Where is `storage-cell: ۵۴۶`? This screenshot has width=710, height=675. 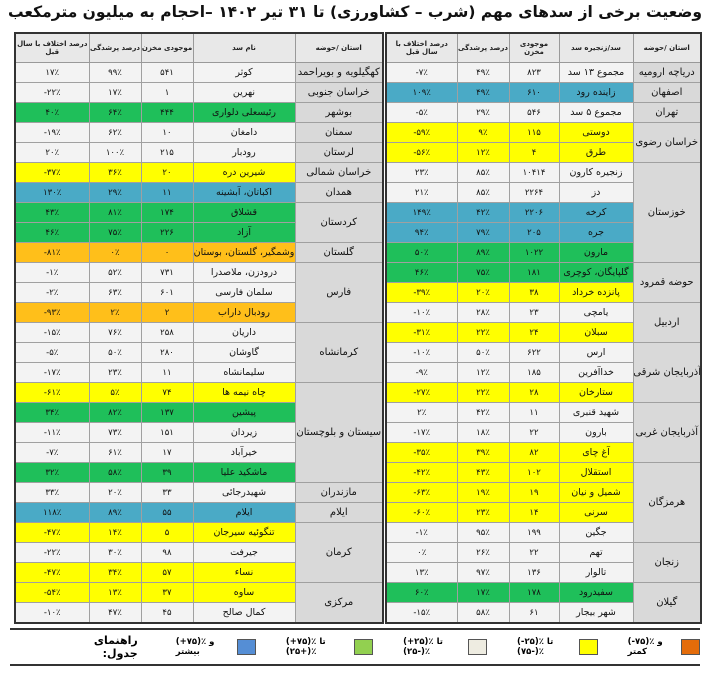 storage-cell: ۵۴۶ is located at coordinates (534, 112).